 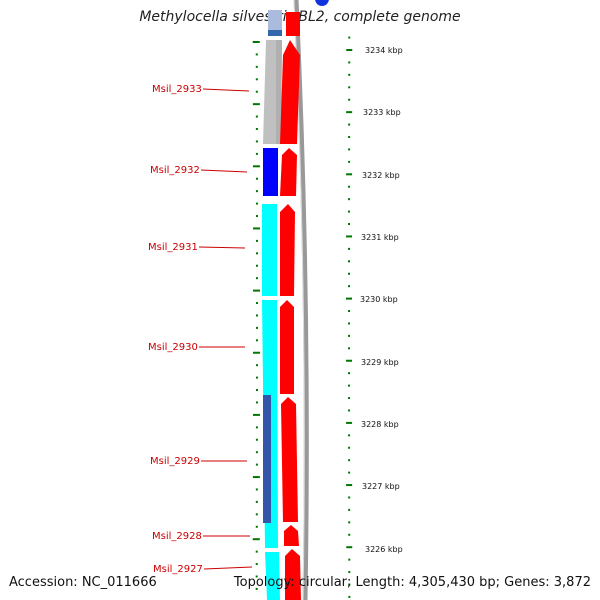 What do you see at coordinates (270, 172) in the screenshot?
I see `gene-msil-2932-reverse` at bounding box center [270, 172].